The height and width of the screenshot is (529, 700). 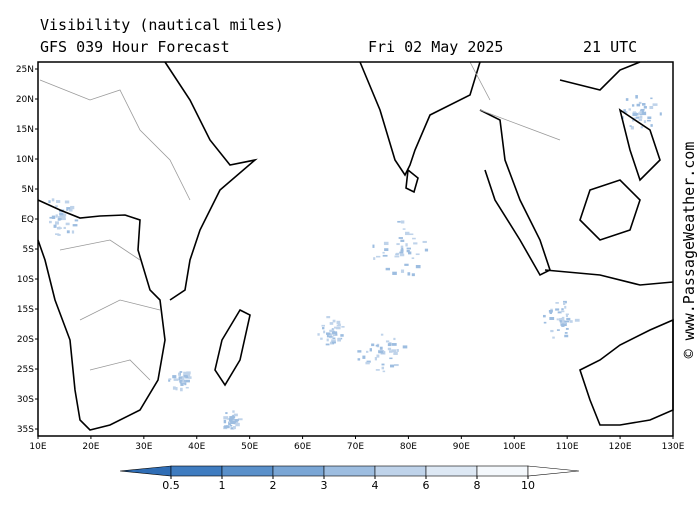 I want to click on lat-label: 30S, so click(x=25, y=400).